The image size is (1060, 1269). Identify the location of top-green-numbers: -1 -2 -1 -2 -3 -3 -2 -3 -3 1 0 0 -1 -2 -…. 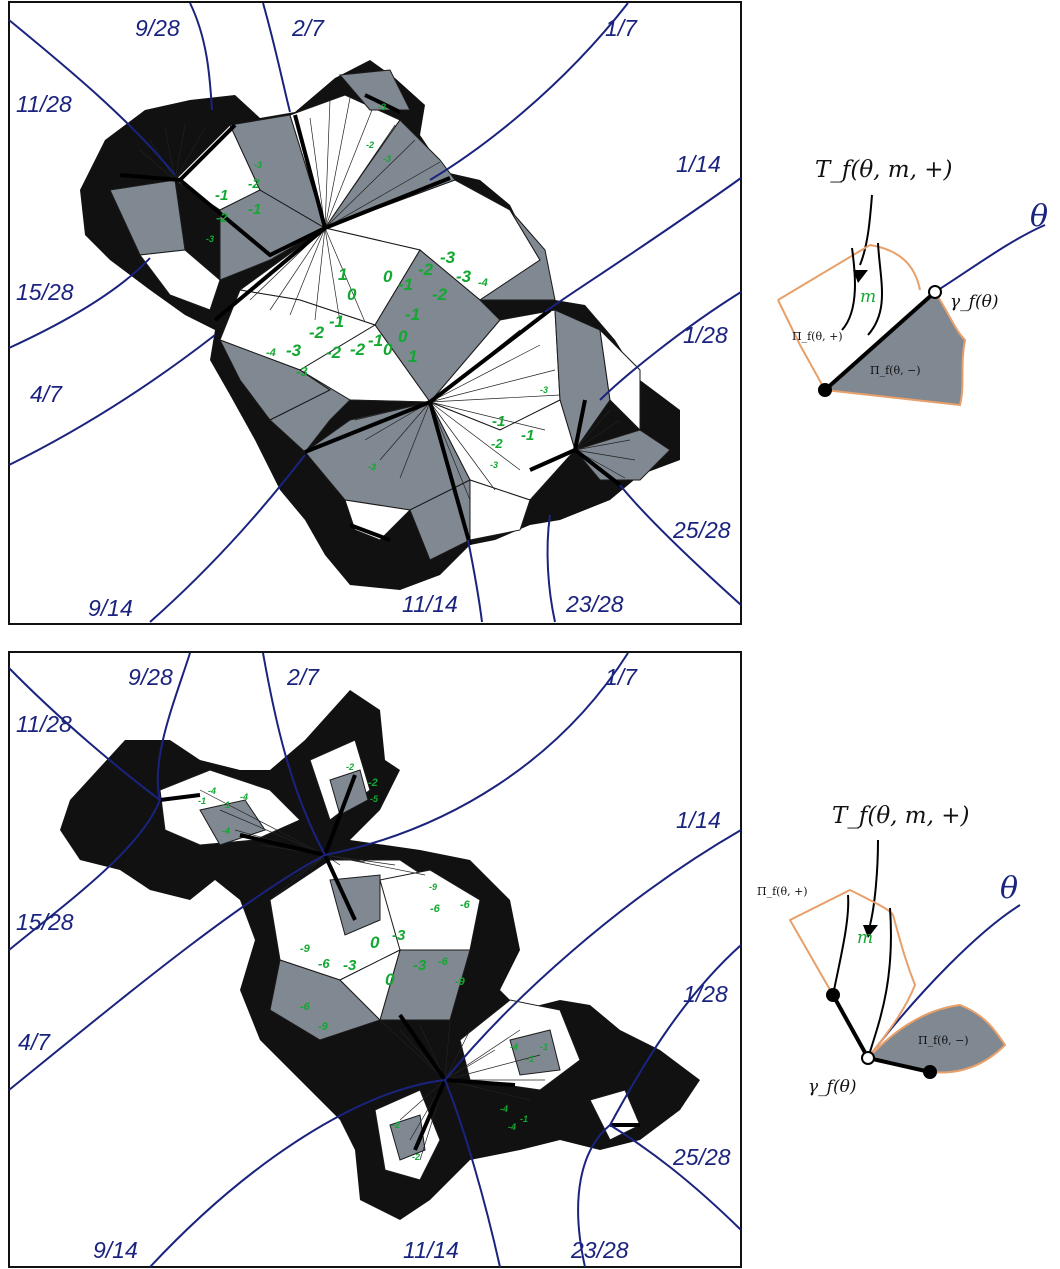
(377, 287).